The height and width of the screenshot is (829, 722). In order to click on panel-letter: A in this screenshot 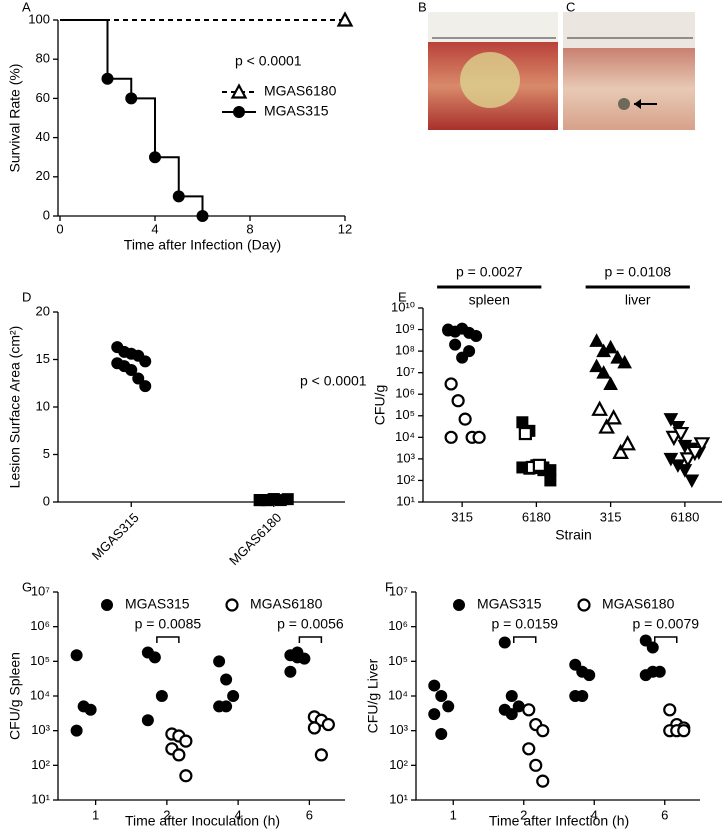, I will do `click(26, 7)`.